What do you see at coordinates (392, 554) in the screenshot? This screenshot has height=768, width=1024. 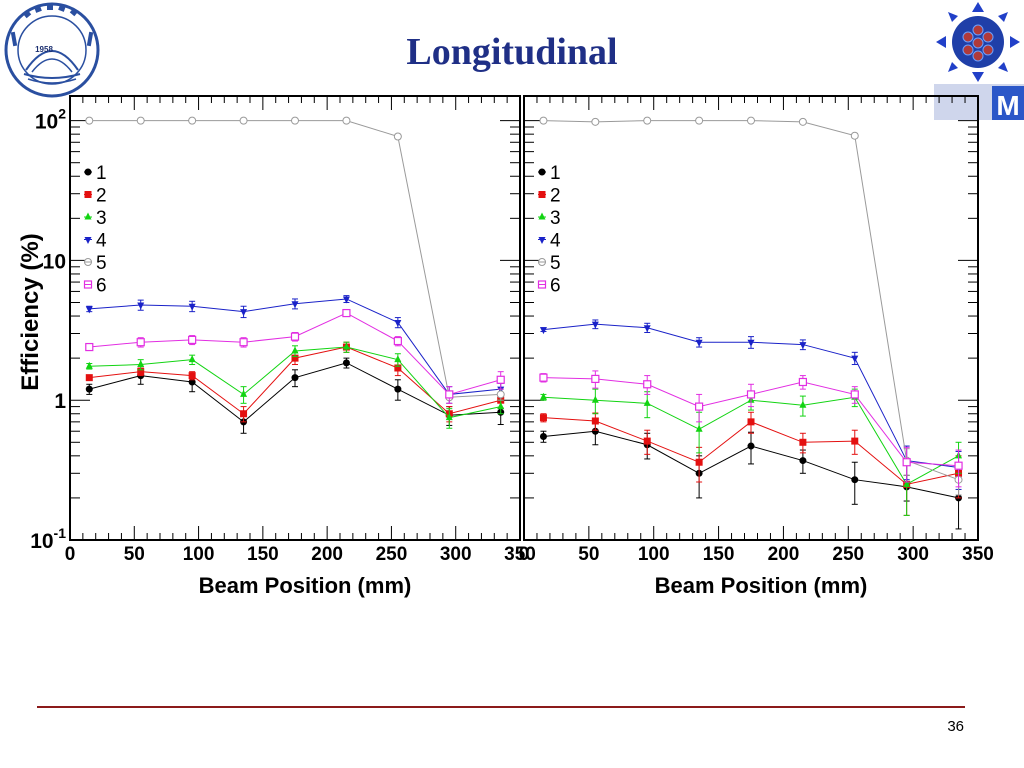 I see `x-tick-label: 250` at bounding box center [392, 554].